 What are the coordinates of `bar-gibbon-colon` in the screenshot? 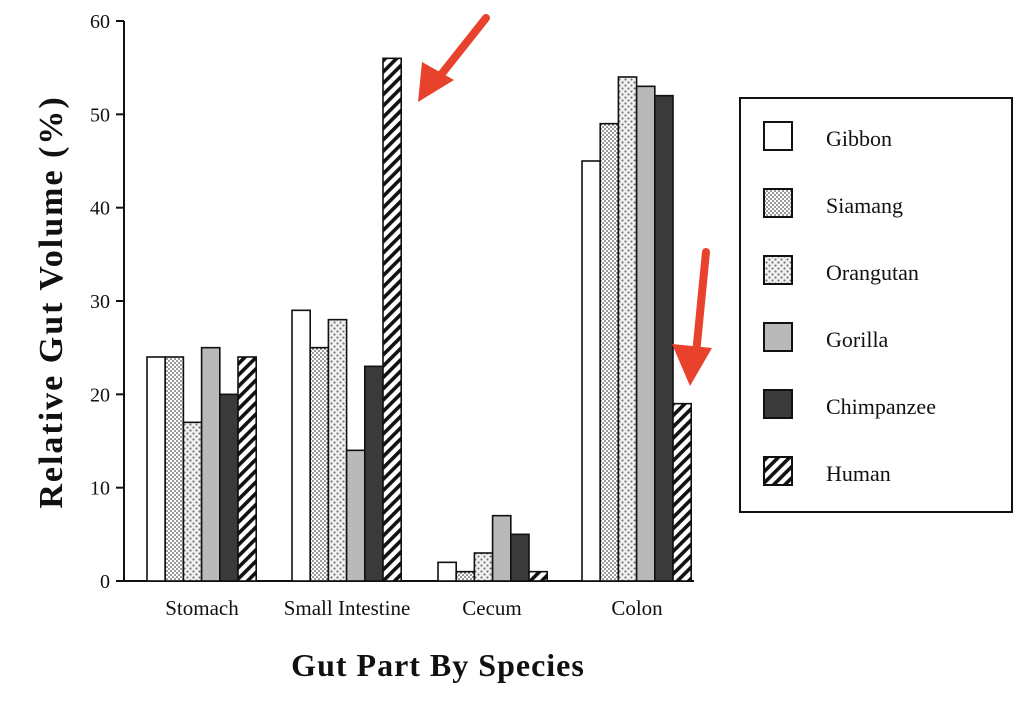 It's located at (591, 371).